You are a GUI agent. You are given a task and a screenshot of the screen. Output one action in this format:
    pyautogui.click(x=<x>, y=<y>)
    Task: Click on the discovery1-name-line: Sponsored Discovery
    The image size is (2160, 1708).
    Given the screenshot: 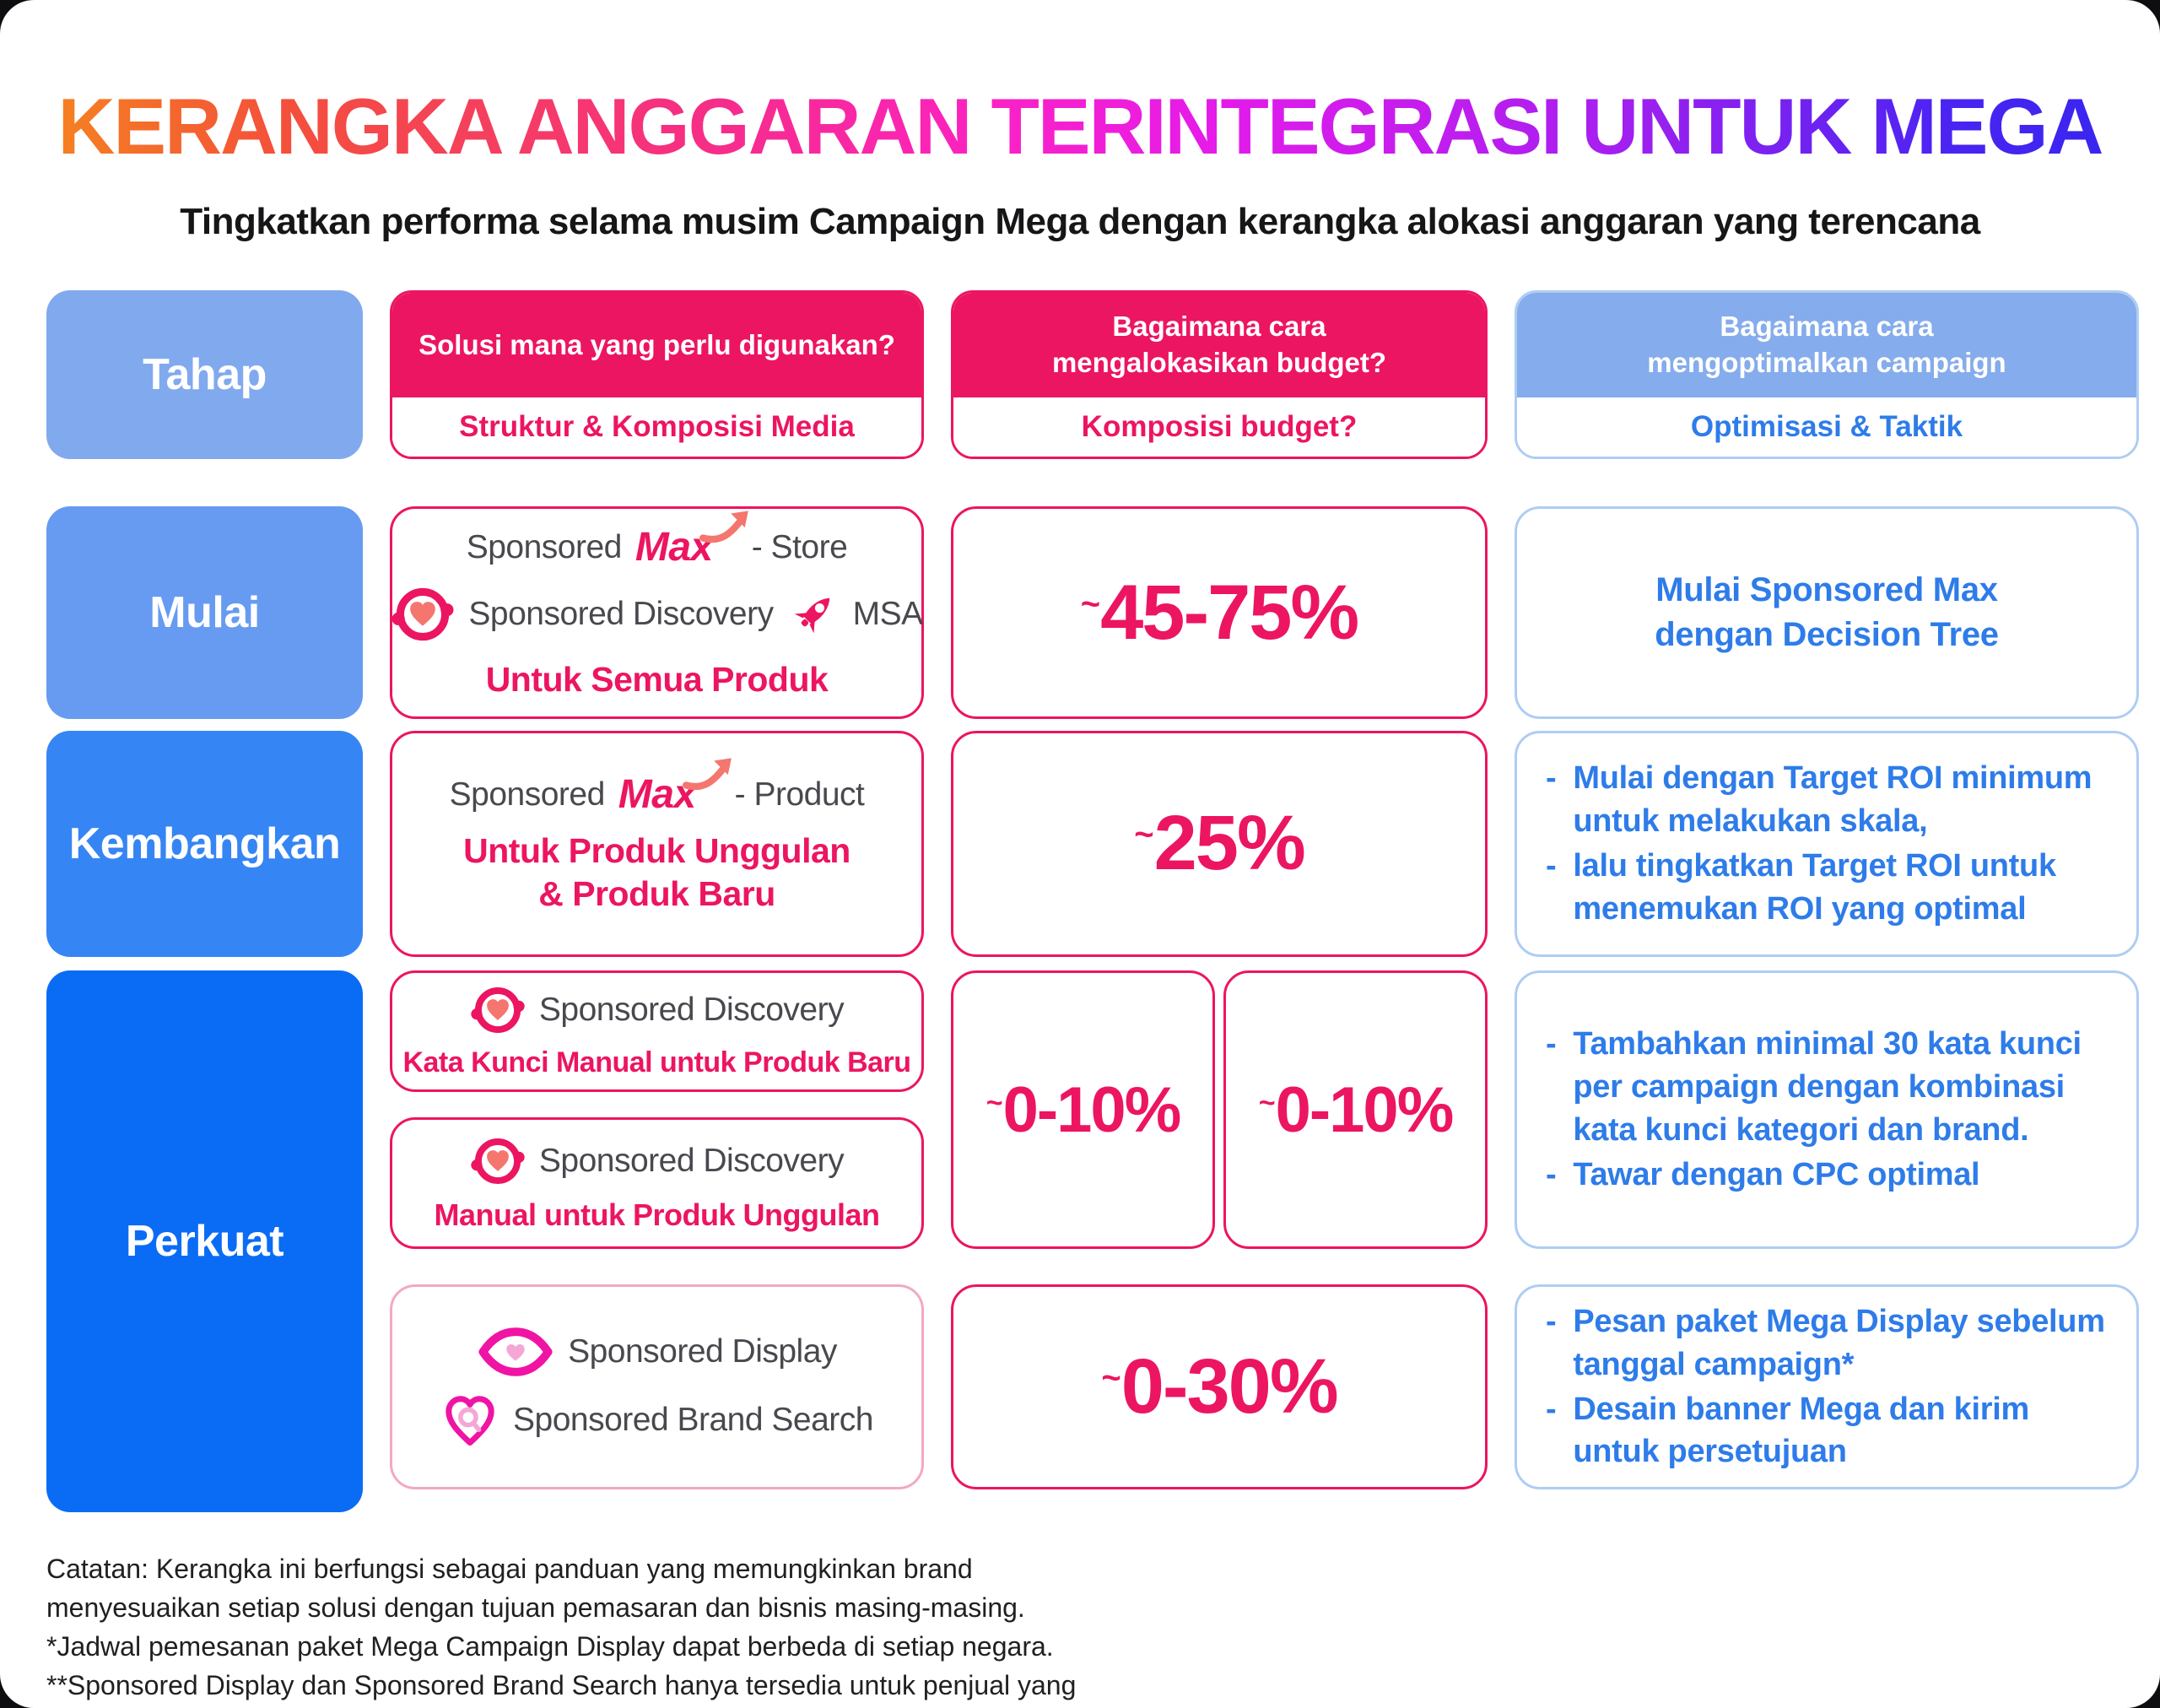 What is the action you would take?
    pyautogui.click(x=657, y=1010)
    